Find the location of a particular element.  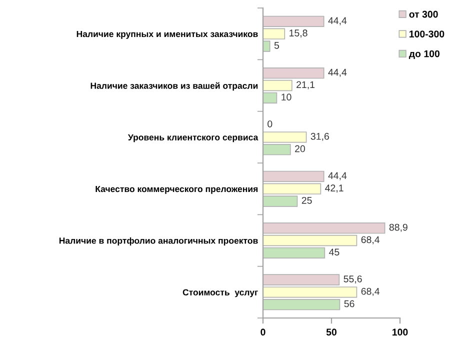

x-tick-label: 50 is located at coordinates (331, 332).